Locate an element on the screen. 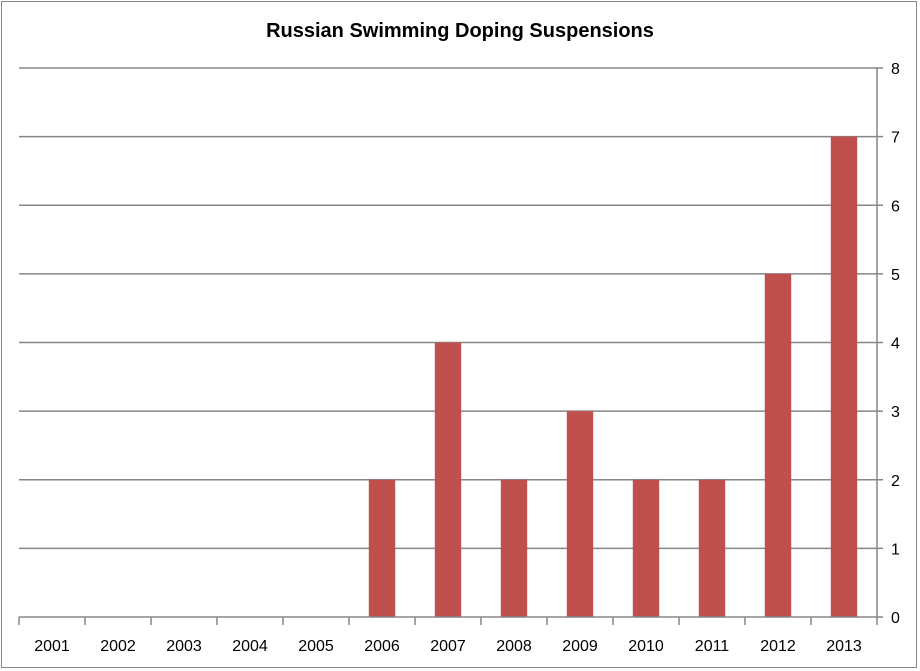 The width and height of the screenshot is (920, 671). y-tick-labels: 0 1 2 3 4 5 6 7 8 is located at coordinates (895, 344).